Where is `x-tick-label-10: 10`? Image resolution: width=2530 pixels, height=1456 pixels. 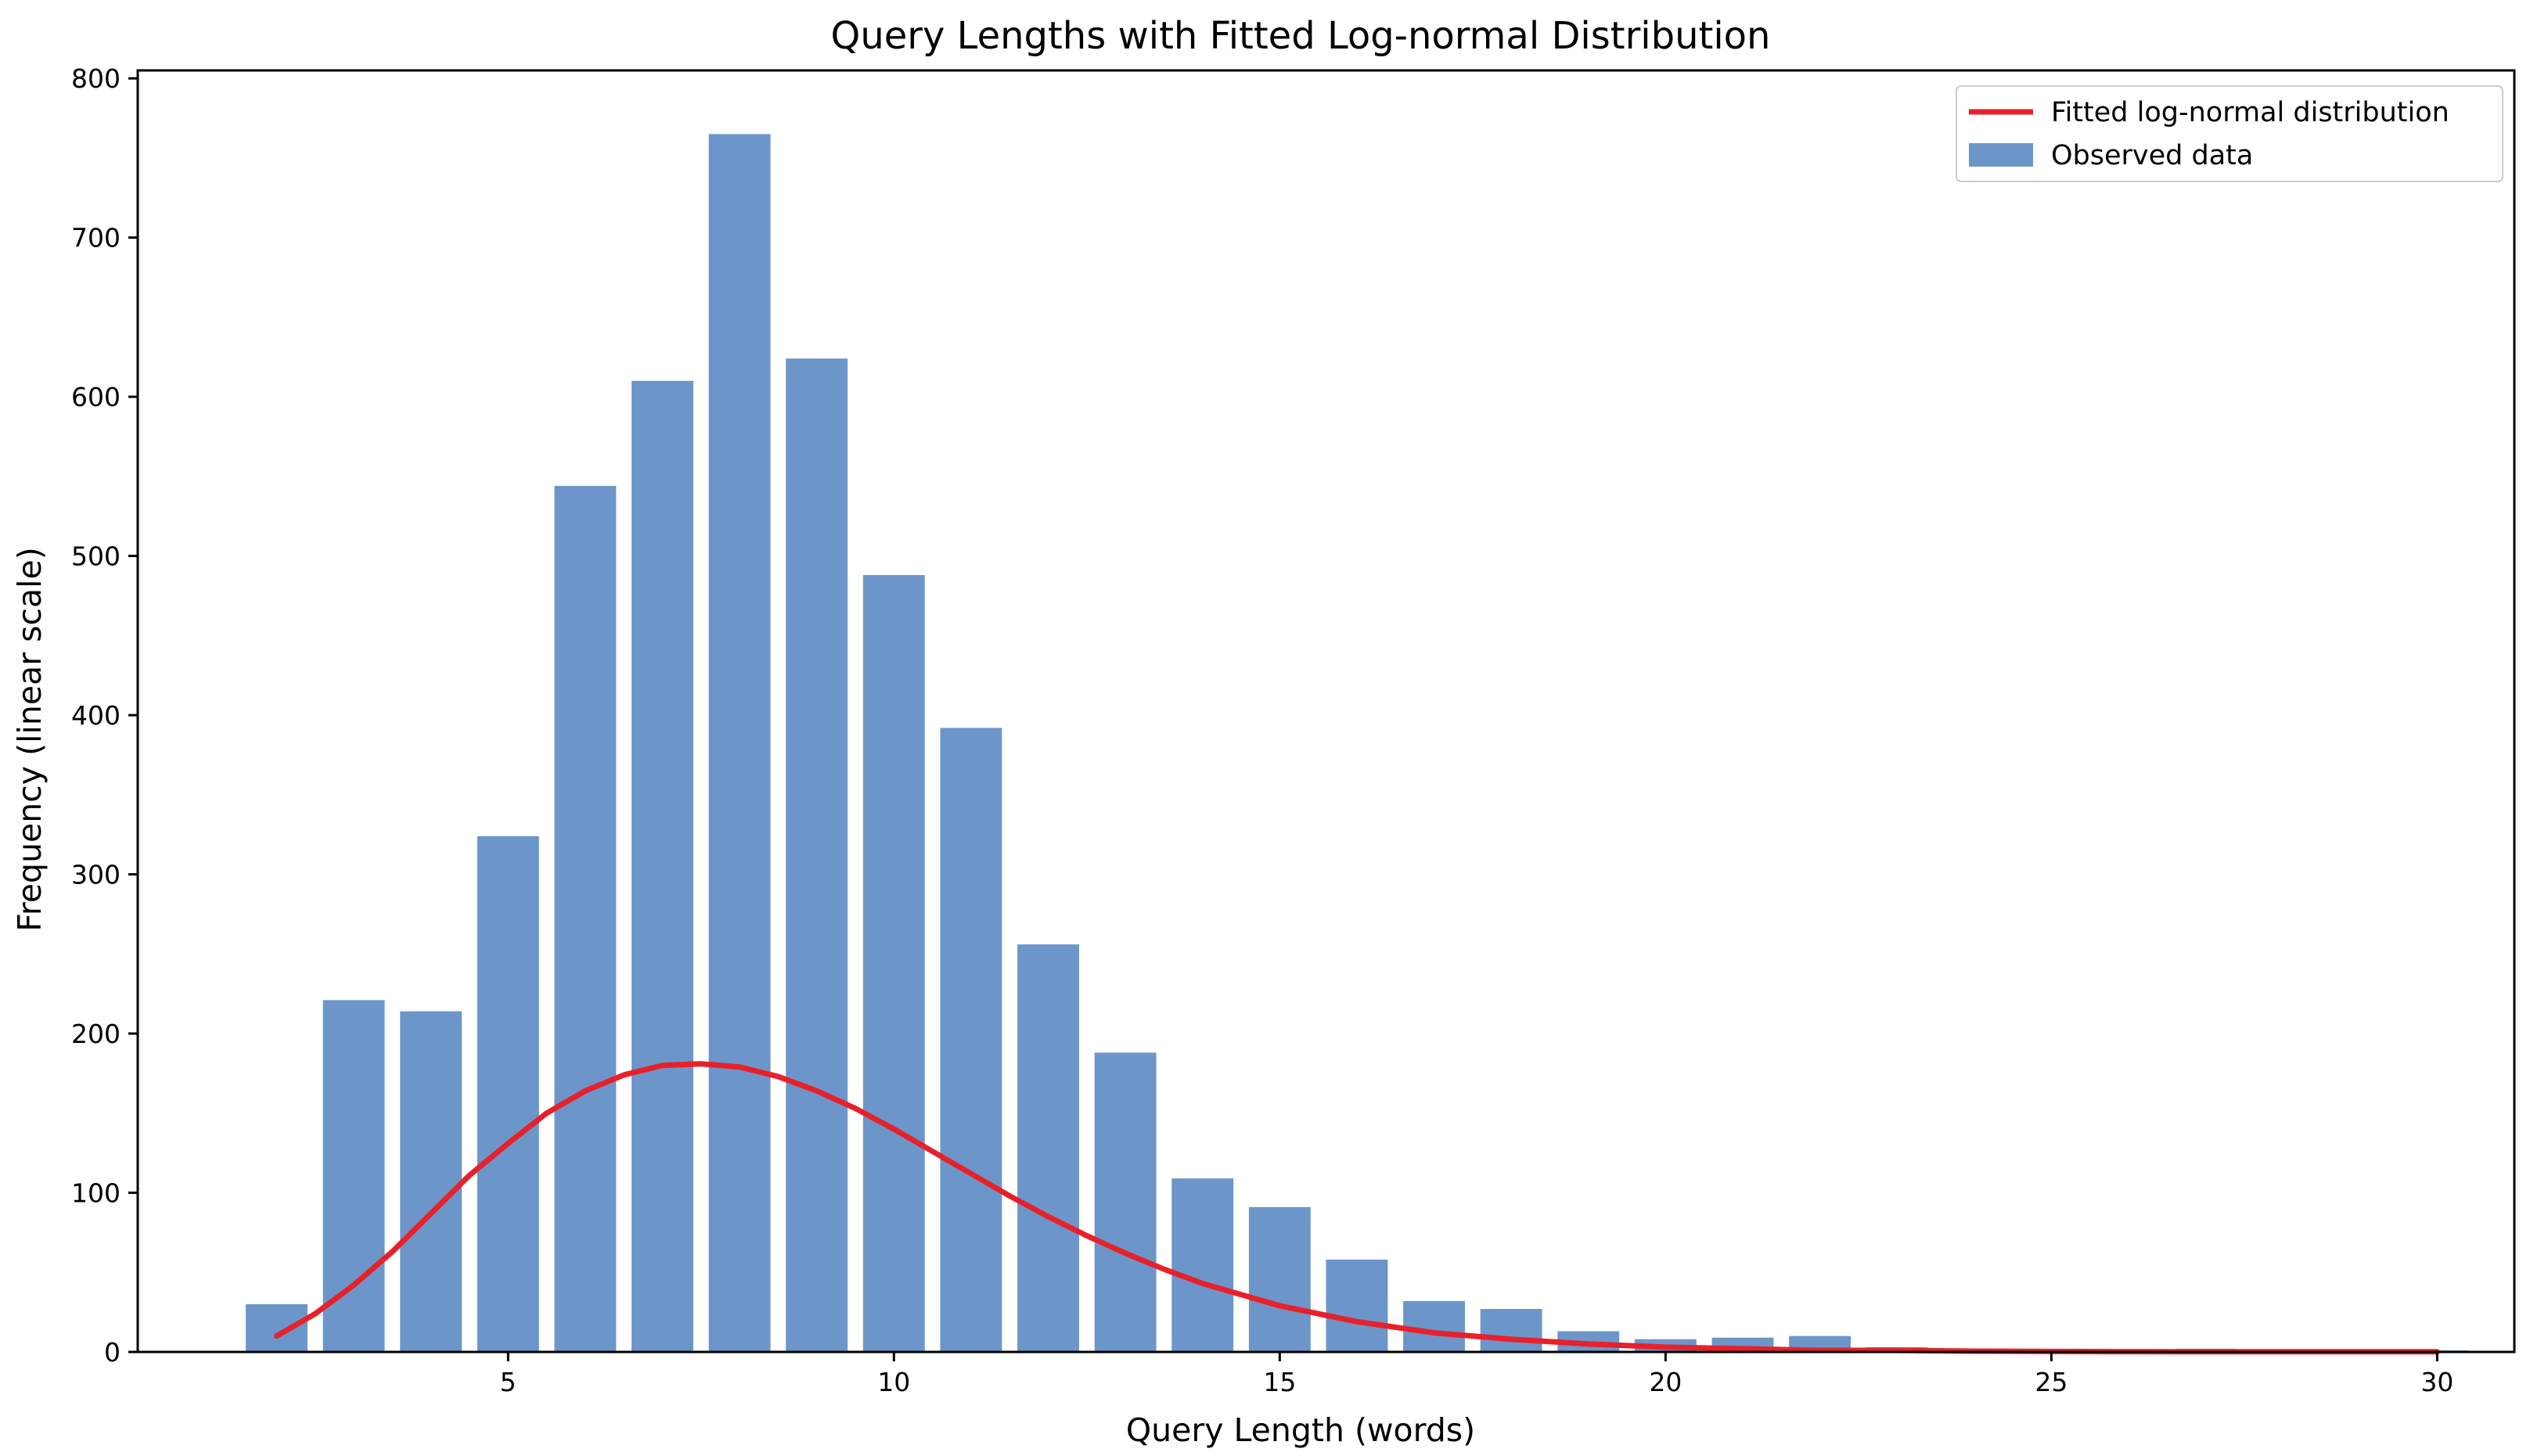 x-tick-label-10: 10 is located at coordinates (893, 1382).